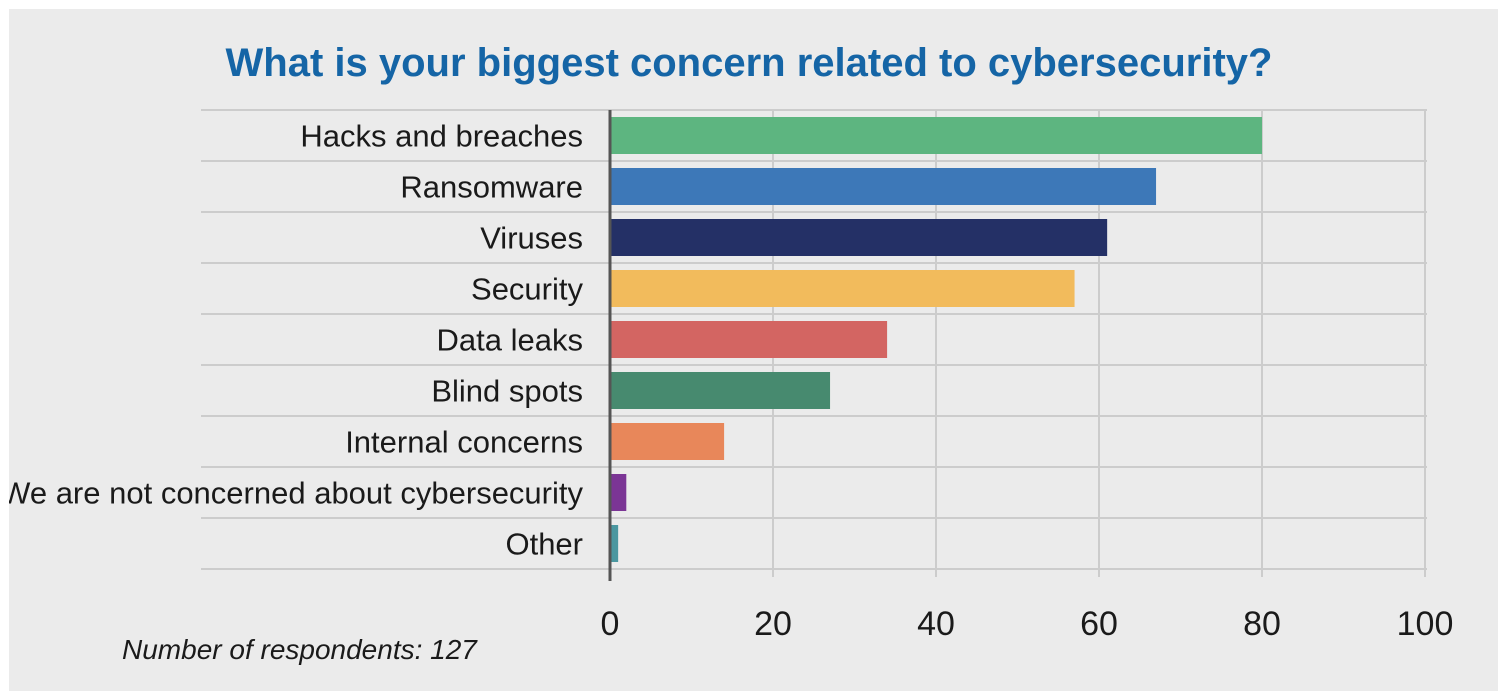 This screenshot has height=700, width=1507. I want to click on x-tick-label: 60, so click(1099, 624).